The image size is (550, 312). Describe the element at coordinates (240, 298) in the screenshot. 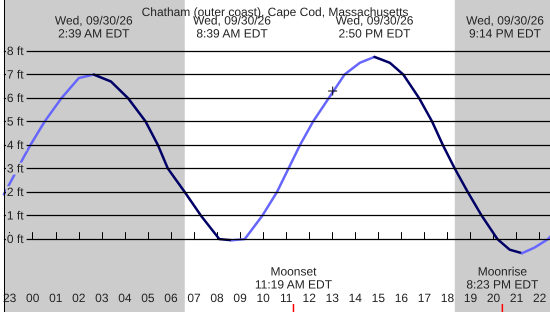

I see `x-tick-label: 09` at that location.